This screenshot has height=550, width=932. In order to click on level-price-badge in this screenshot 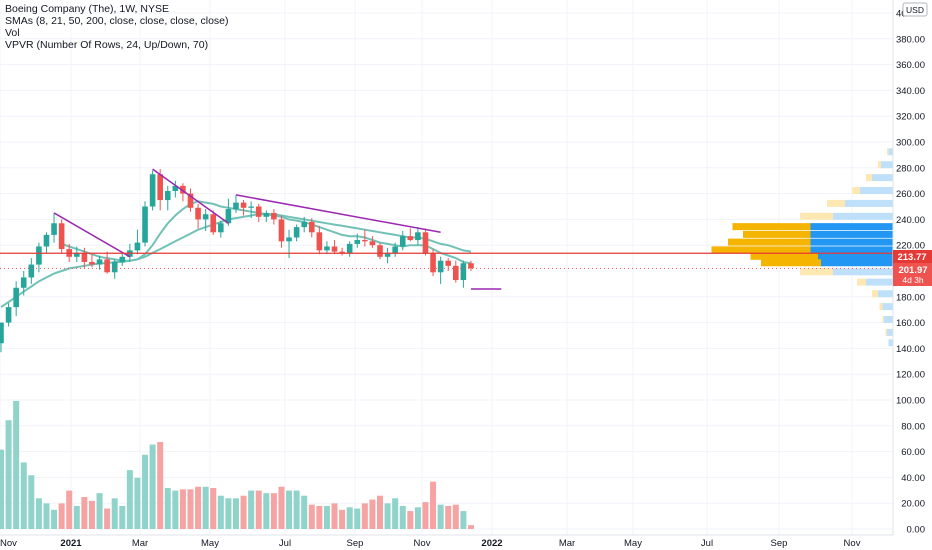, I will do `click(912, 256)`.